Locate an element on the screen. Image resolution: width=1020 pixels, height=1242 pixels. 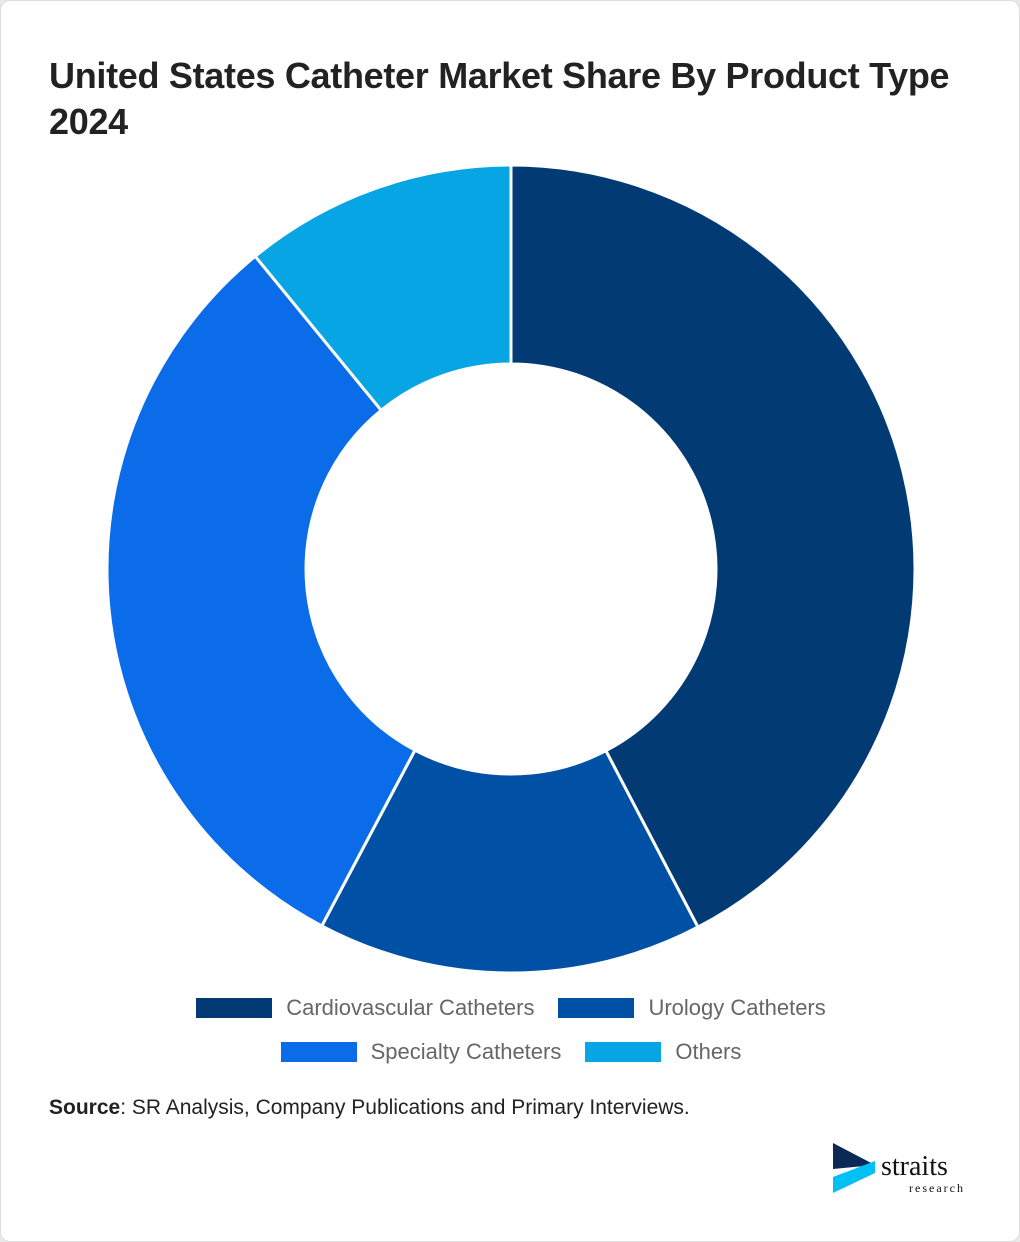
legend-label: Urology Catheters is located at coordinates (737, 1007).